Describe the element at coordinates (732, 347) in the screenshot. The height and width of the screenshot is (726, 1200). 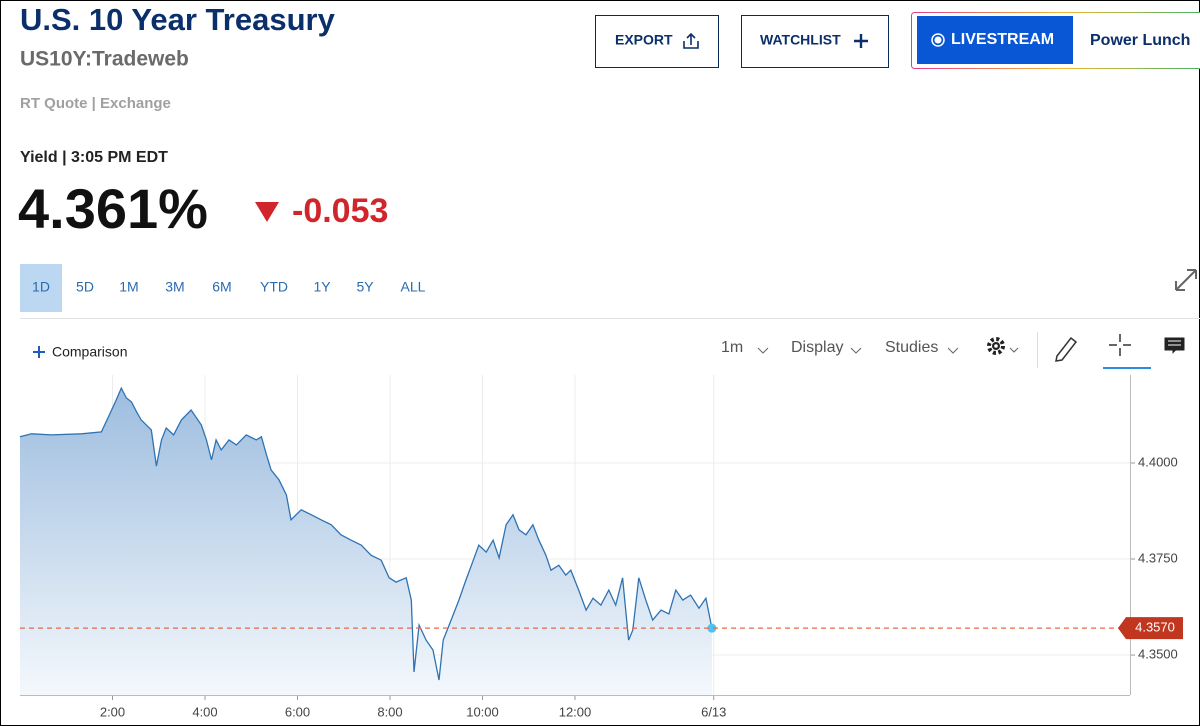
I see `interval-select: 1m` at that location.